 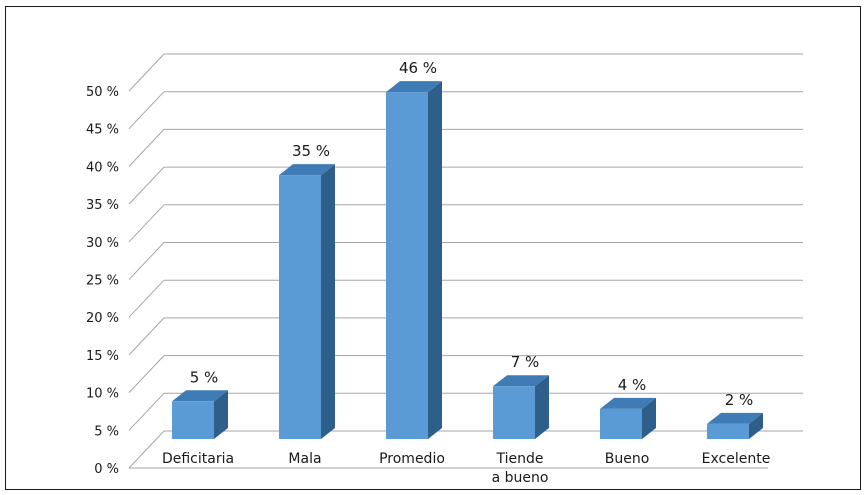 What do you see at coordinates (418, 68) in the screenshot?
I see `data-label: 46 %` at bounding box center [418, 68].